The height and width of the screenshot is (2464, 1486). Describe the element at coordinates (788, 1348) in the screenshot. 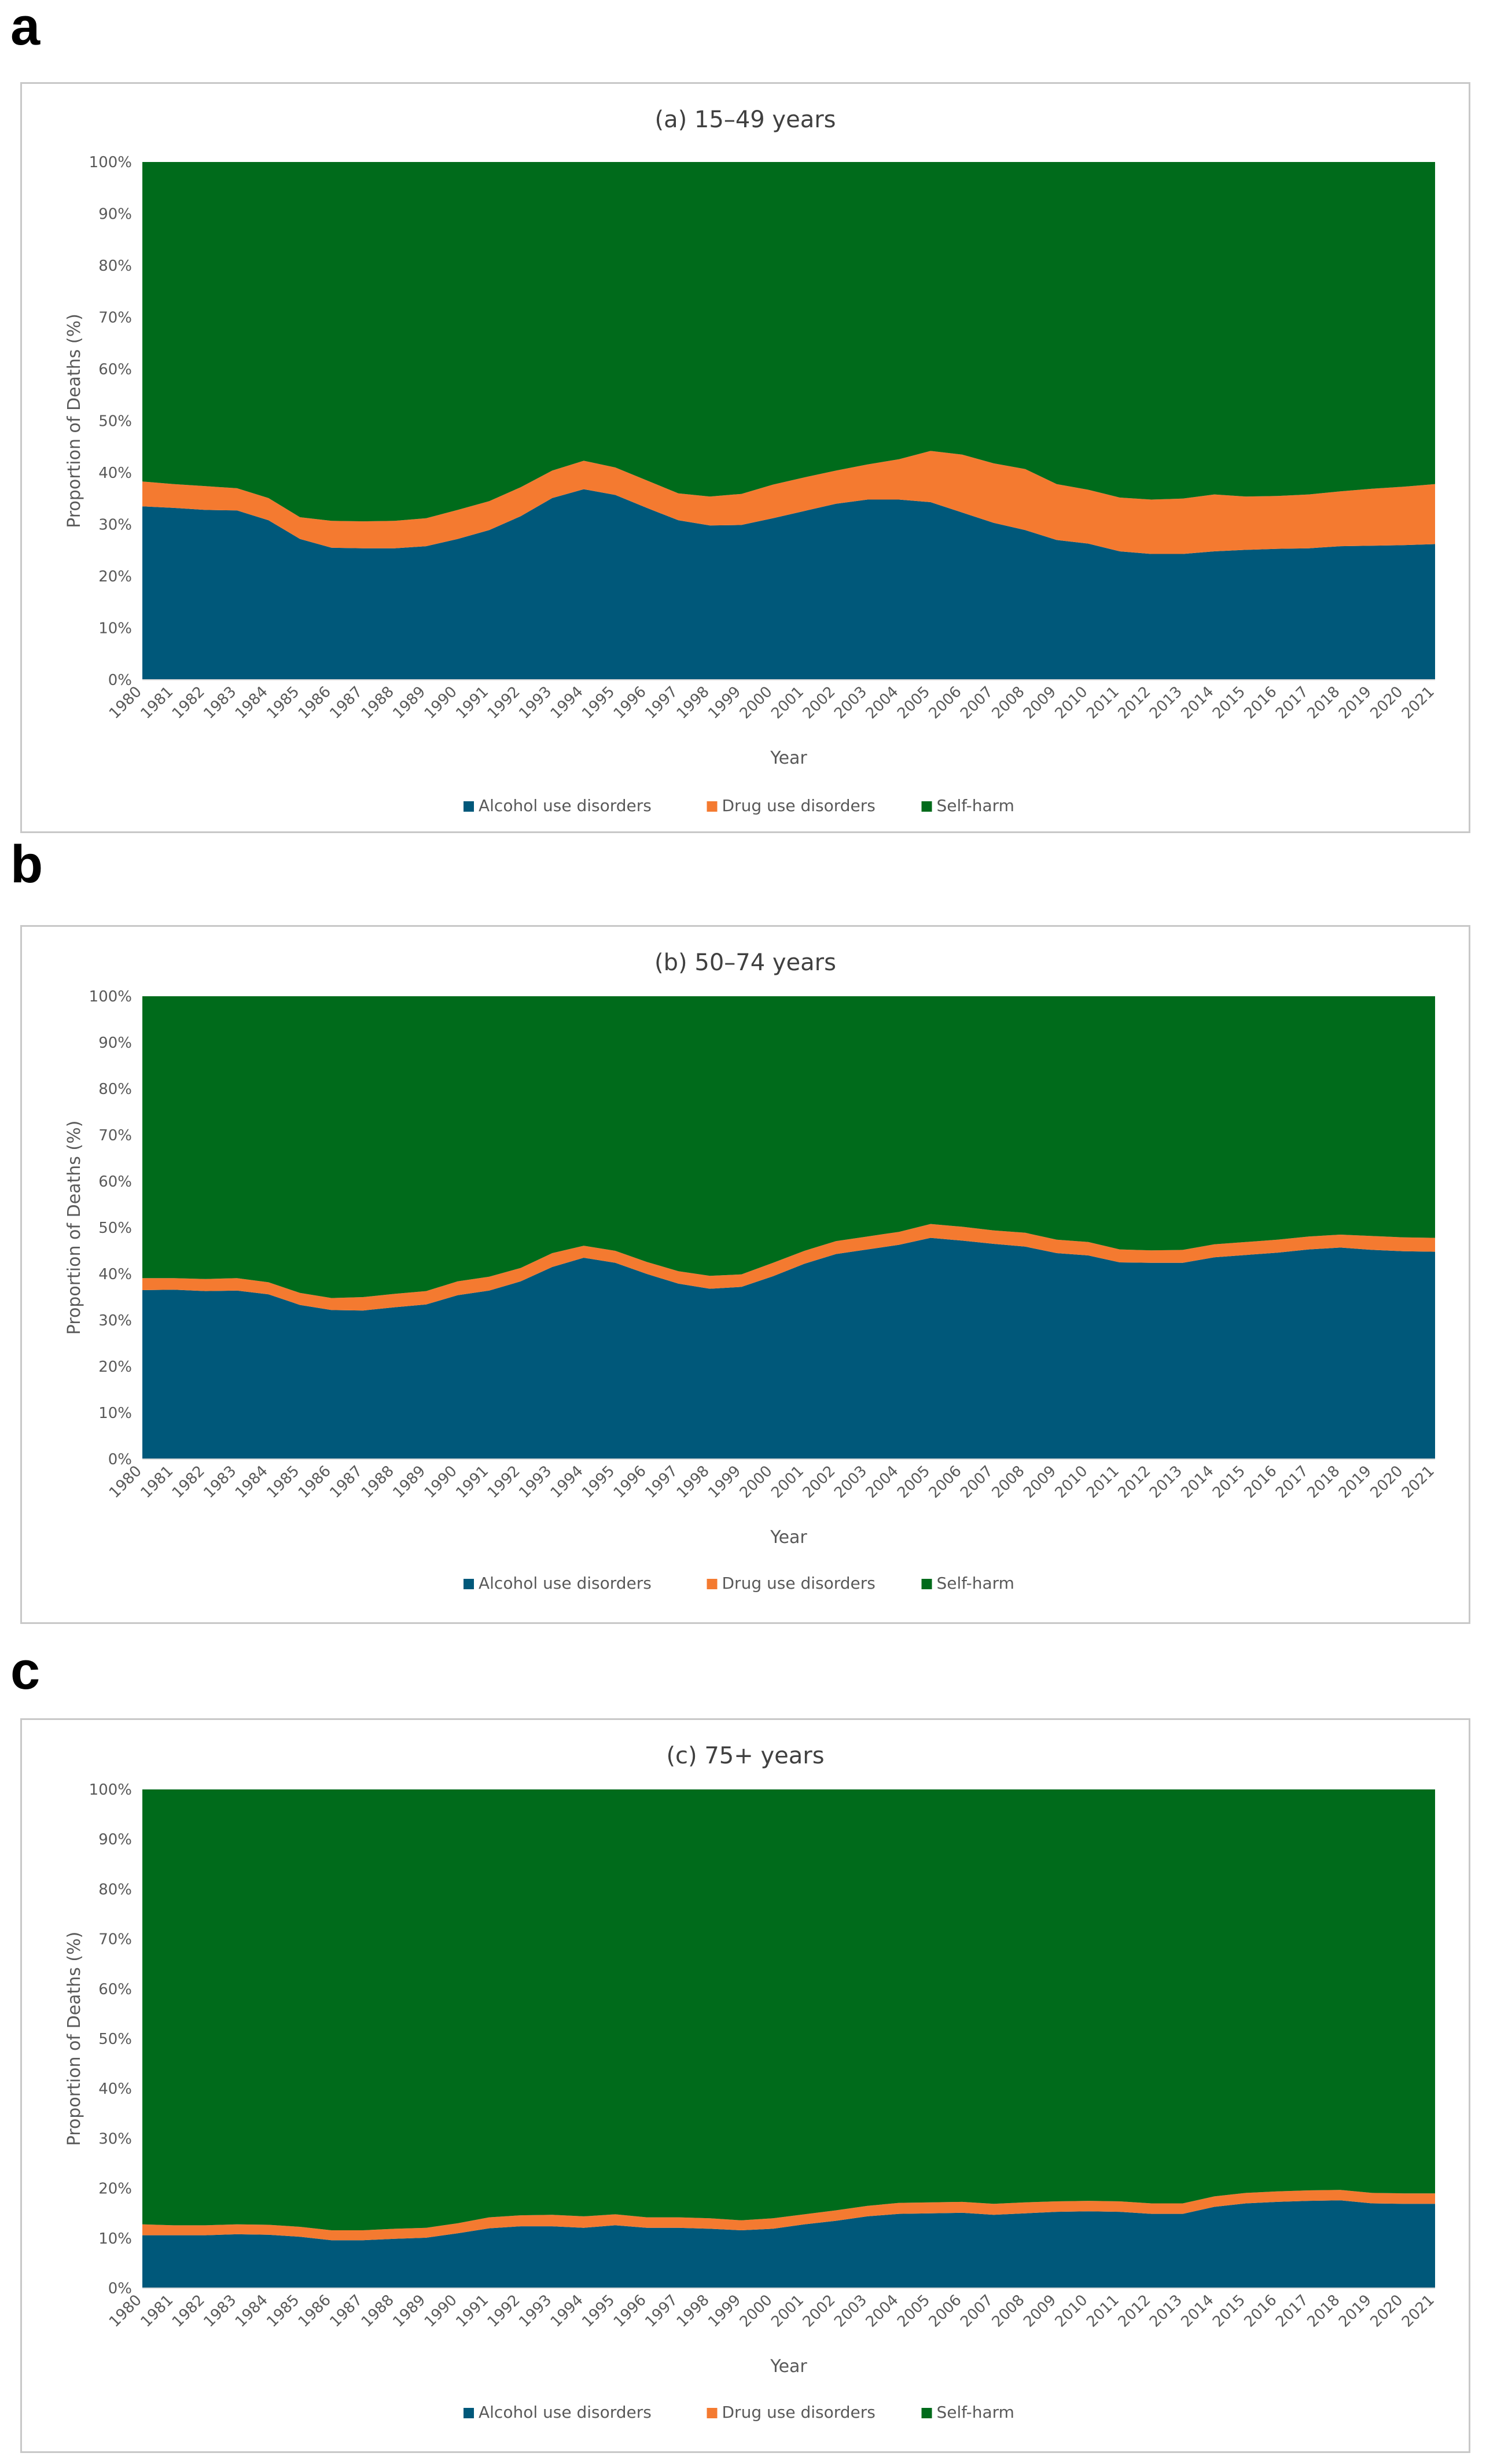

I see `area-alcohol-use-disorders` at that location.